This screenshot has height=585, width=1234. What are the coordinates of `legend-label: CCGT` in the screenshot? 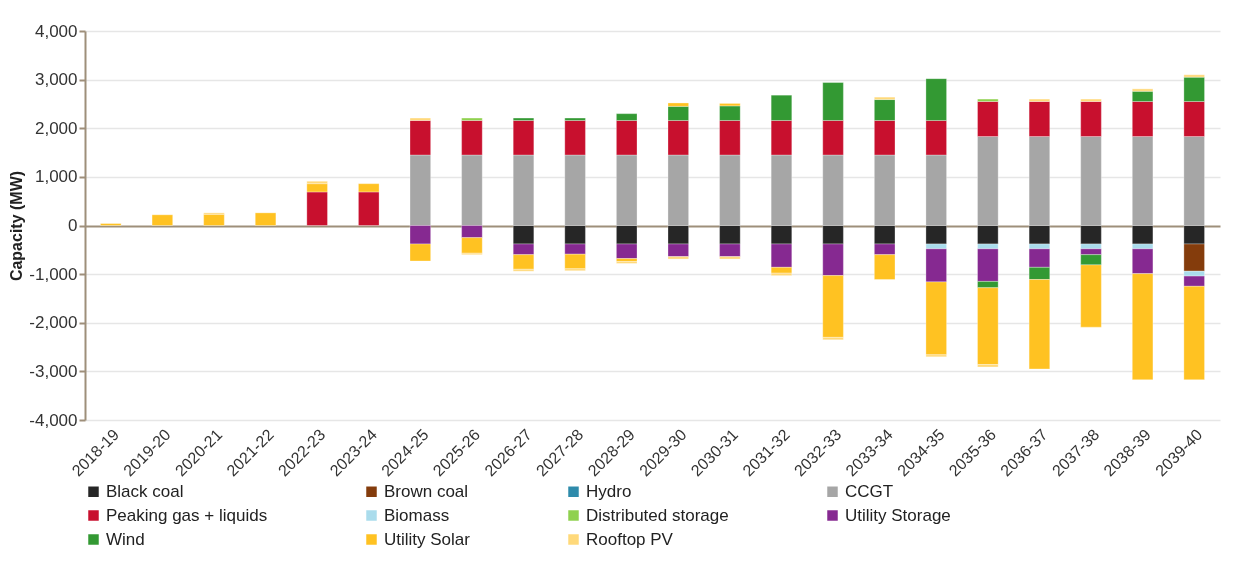 It's located at (869, 491).